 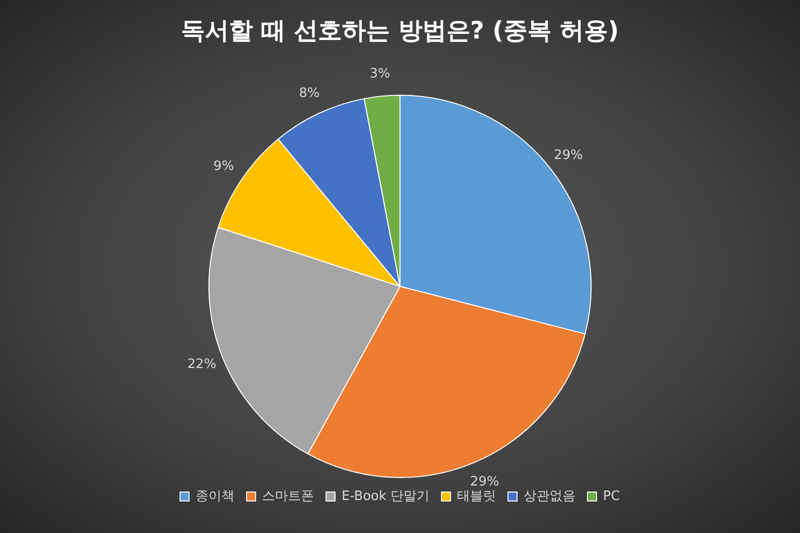 I want to click on legend-label: 스마트폰, so click(x=288, y=496).